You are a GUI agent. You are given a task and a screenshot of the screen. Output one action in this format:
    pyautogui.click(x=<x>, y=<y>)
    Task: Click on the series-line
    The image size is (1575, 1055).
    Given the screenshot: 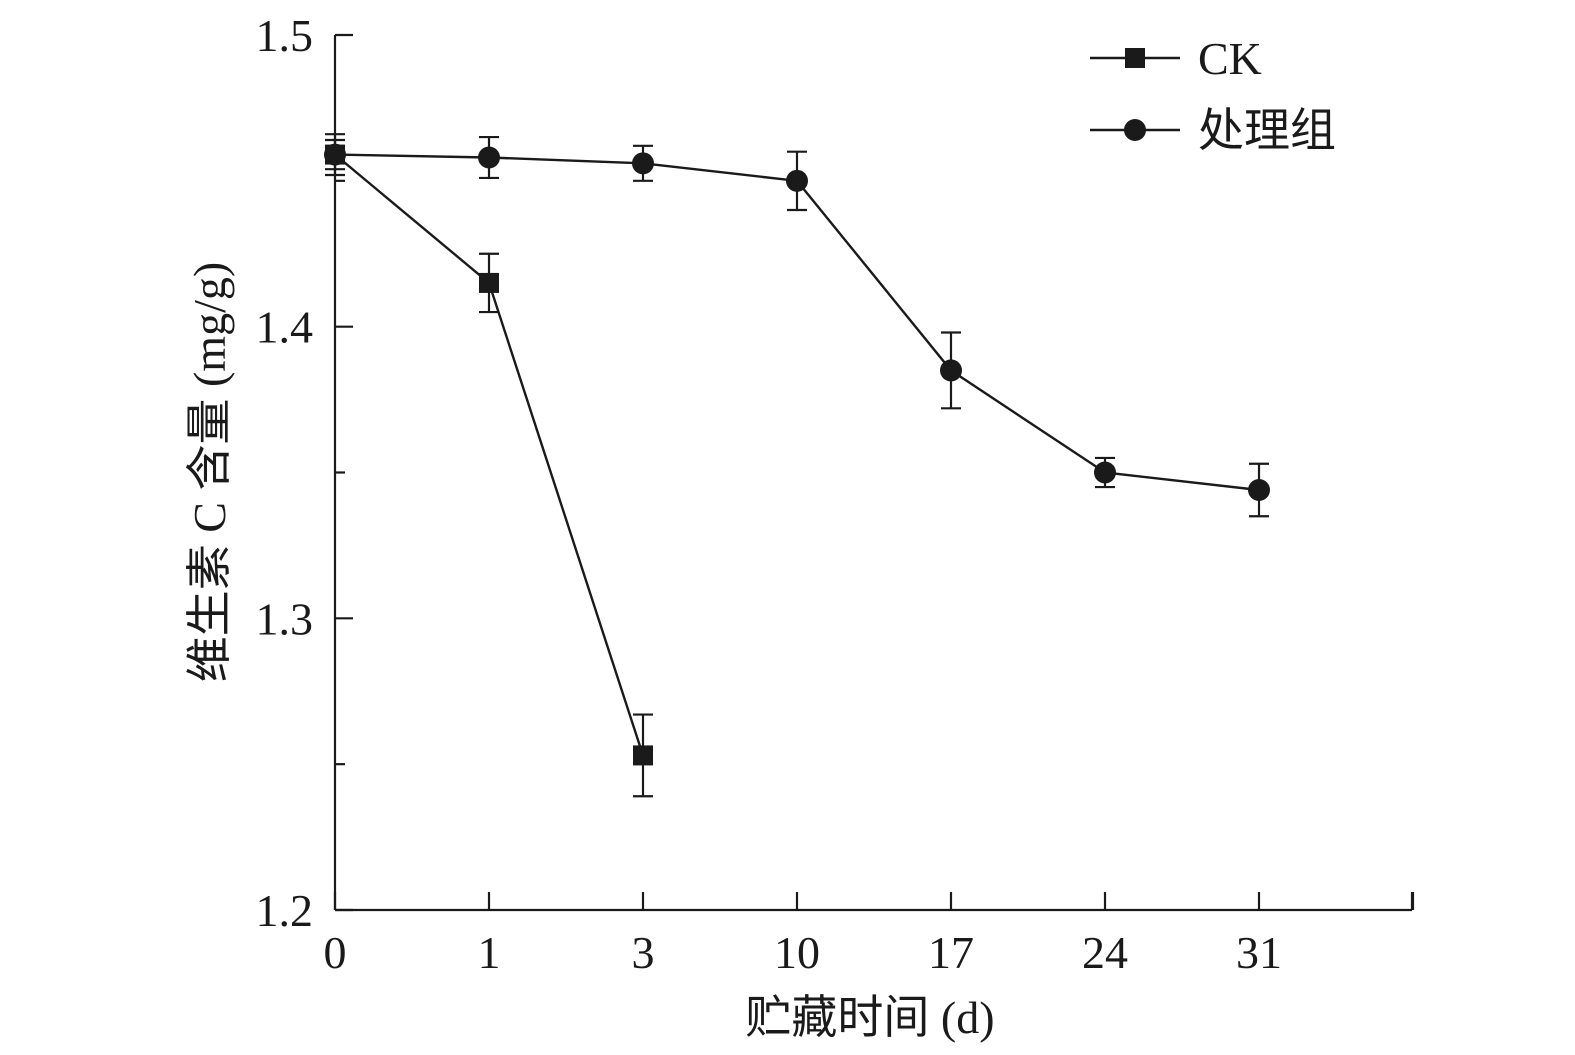 What is the action you would take?
    pyautogui.click(x=489, y=454)
    